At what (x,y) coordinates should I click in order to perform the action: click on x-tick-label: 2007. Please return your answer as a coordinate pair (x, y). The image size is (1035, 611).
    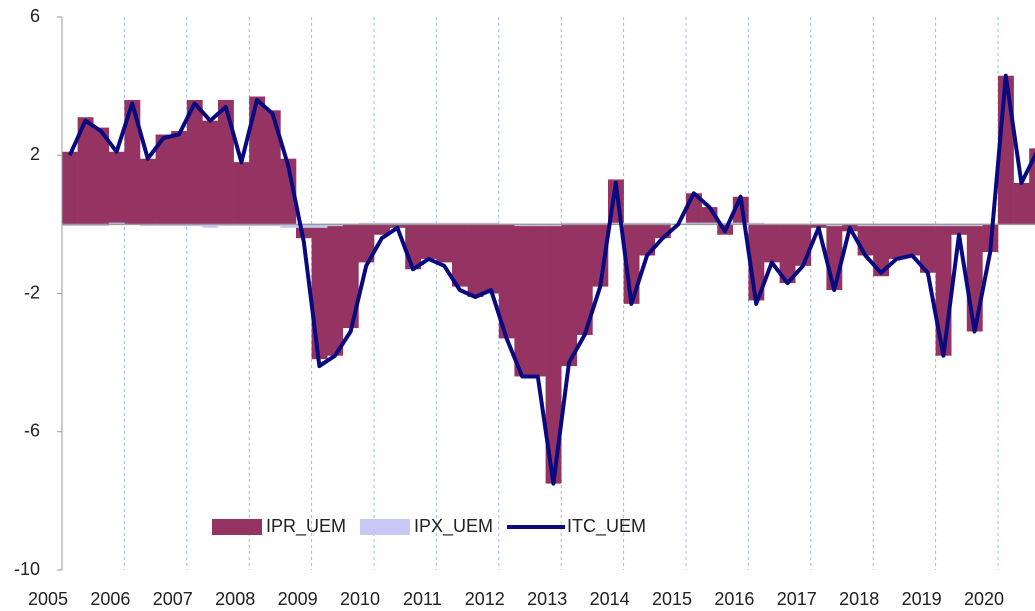
    Looking at the image, I should click on (173, 599).